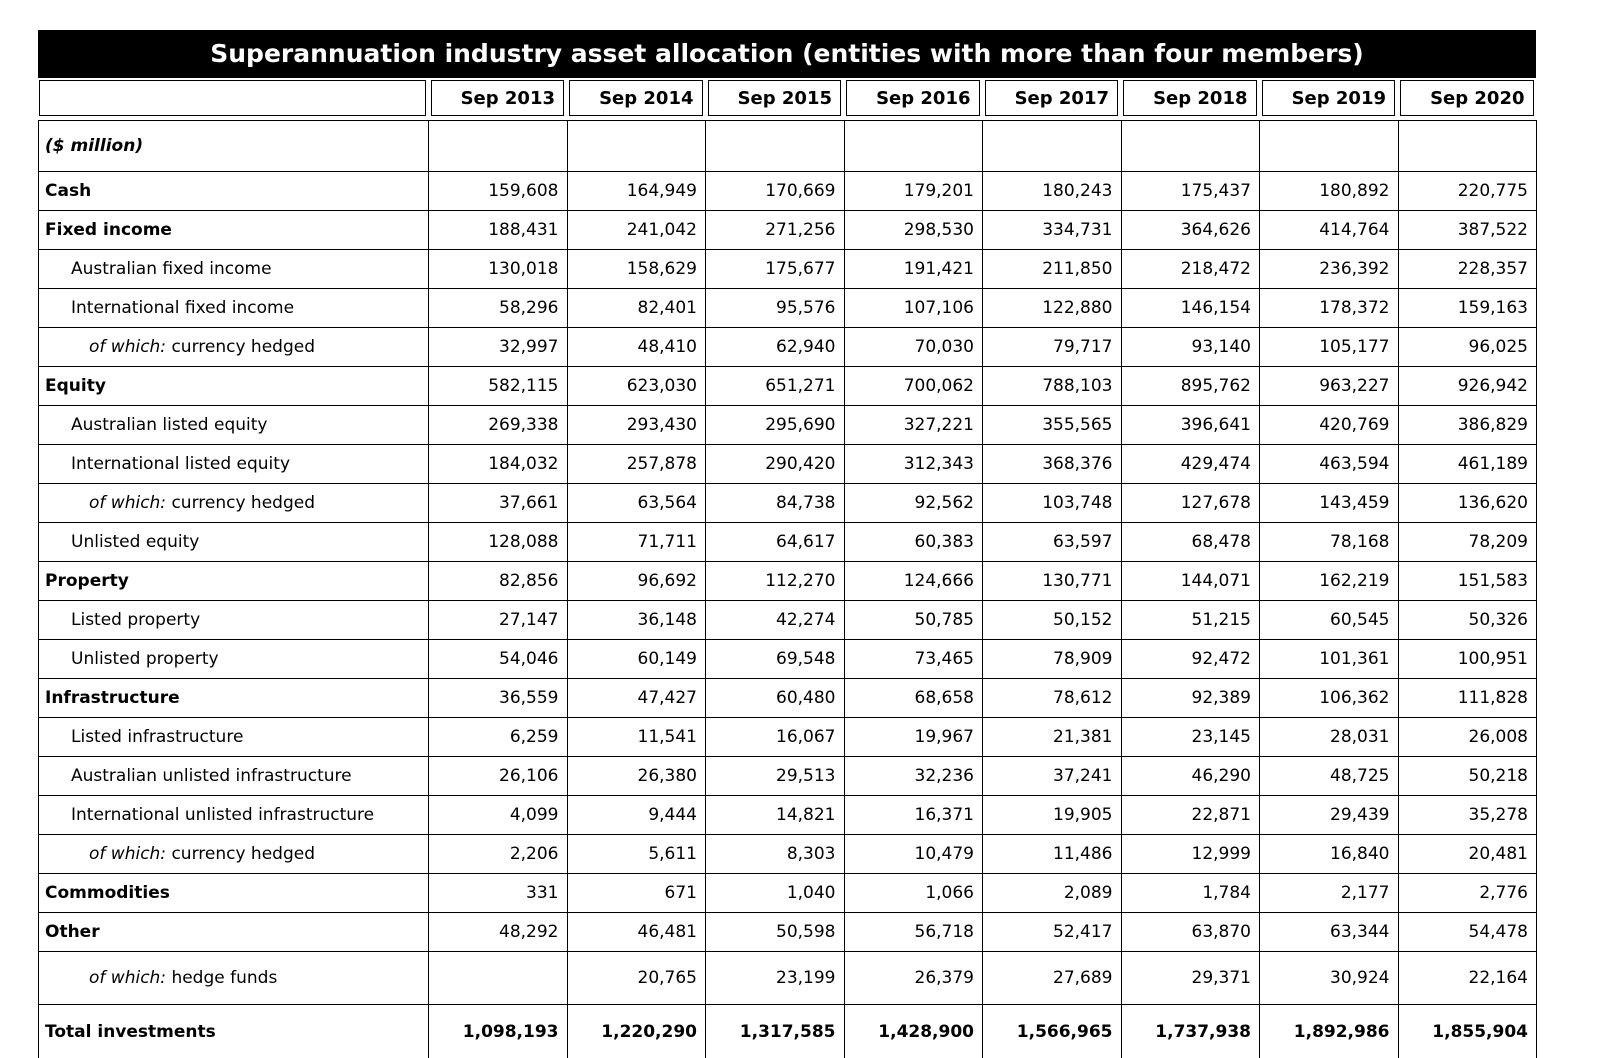 The height and width of the screenshot is (1058, 1598). I want to click on value-cell: 582,115, so click(498, 386).